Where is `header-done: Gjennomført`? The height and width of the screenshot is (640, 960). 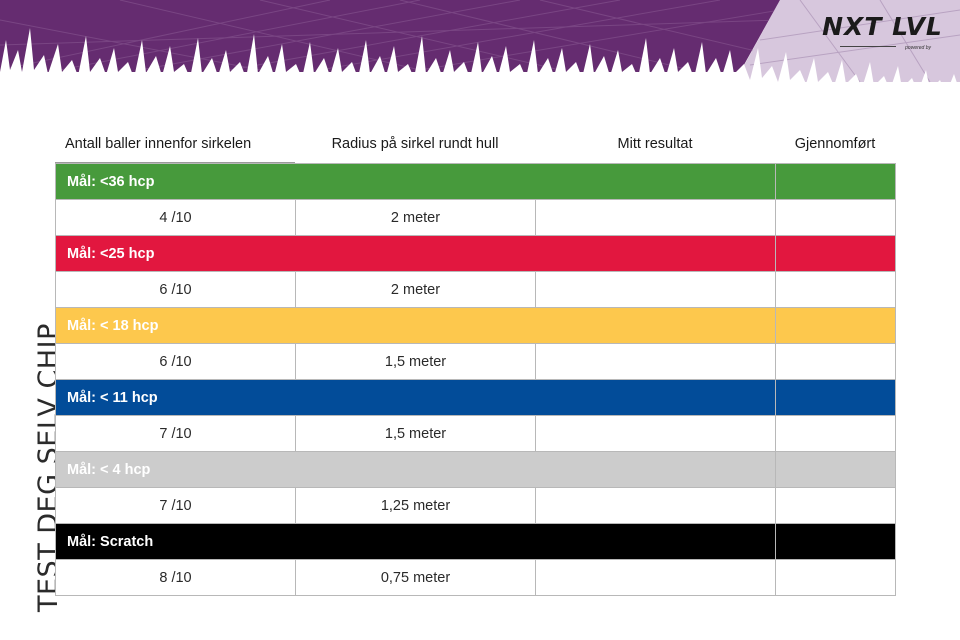
header-done: Gjennomført is located at coordinates (835, 144).